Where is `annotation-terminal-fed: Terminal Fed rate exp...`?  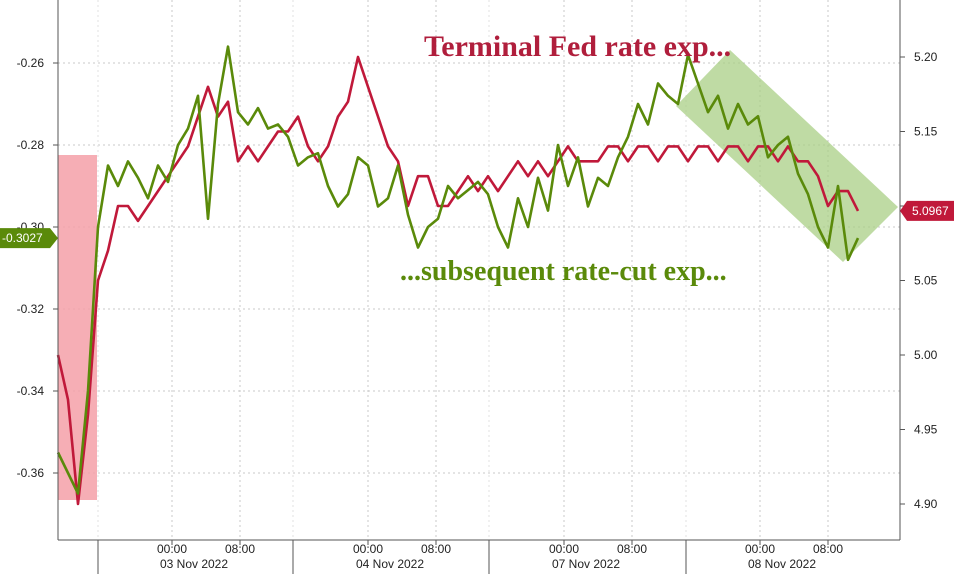
annotation-terminal-fed: Terminal Fed rate exp... is located at coordinates (577, 46).